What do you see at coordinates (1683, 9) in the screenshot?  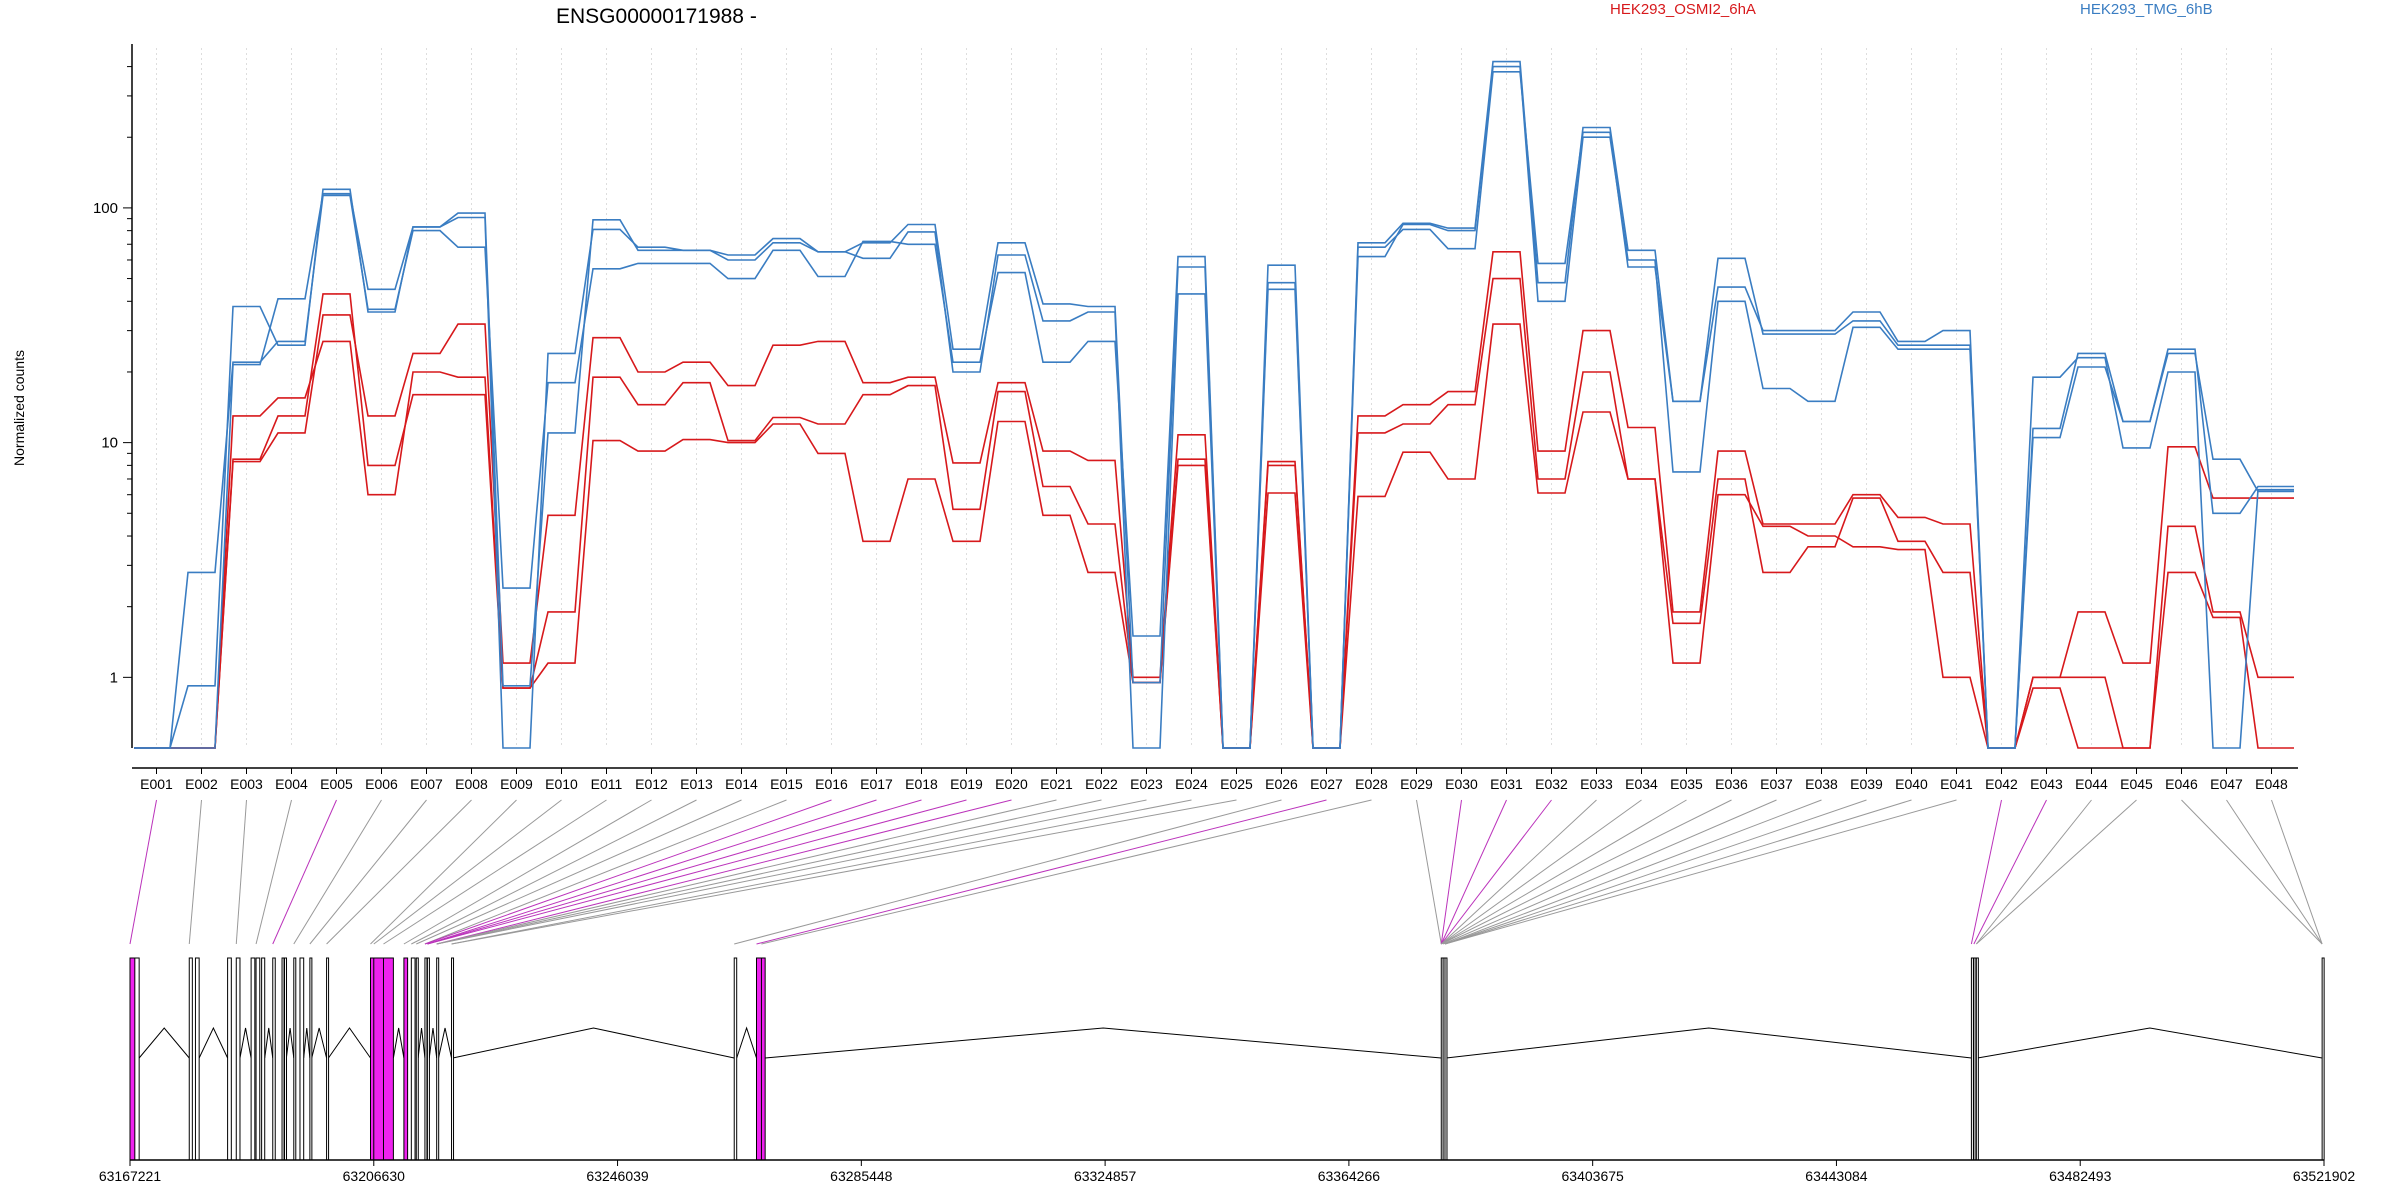 I see `legend-label-osmi2: HEK293_OSMI2_6hA` at bounding box center [1683, 9].